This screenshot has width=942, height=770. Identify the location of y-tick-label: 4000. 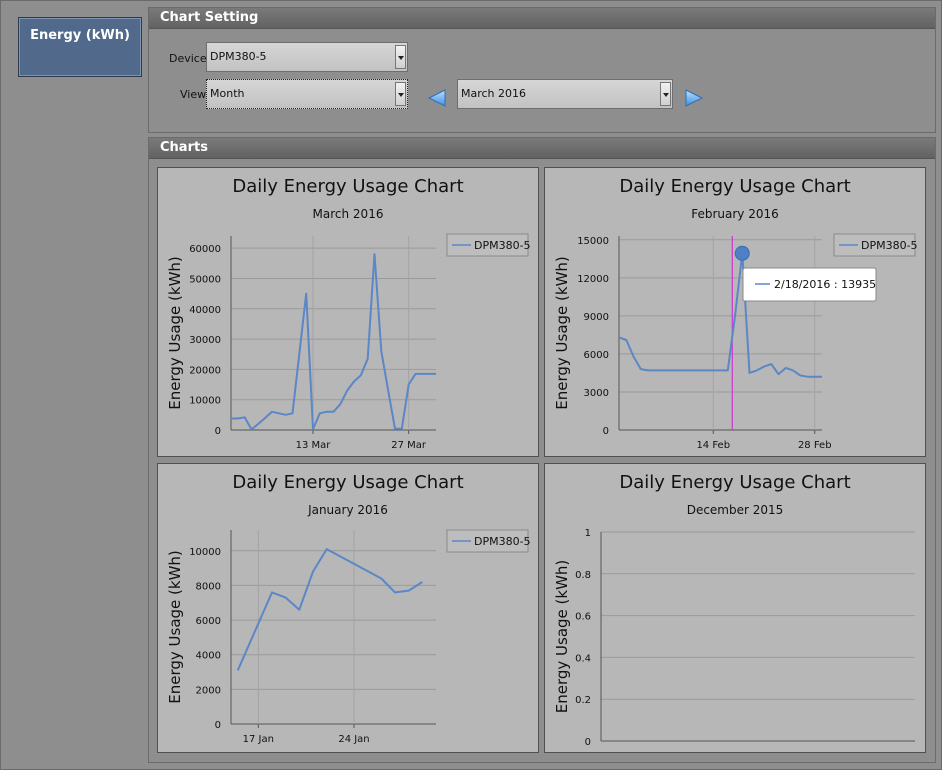
(208, 656).